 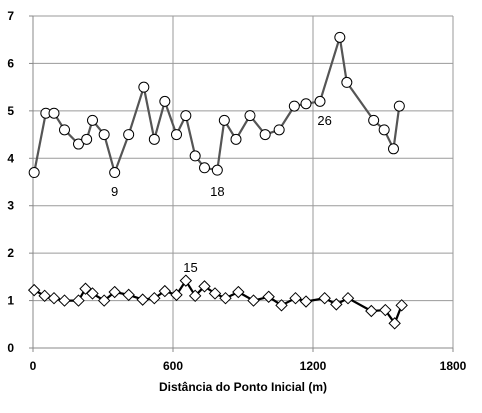 What do you see at coordinates (243, 387) in the screenshot?
I see `x-axis-title: Distância do Ponto Inicial (m)` at bounding box center [243, 387].